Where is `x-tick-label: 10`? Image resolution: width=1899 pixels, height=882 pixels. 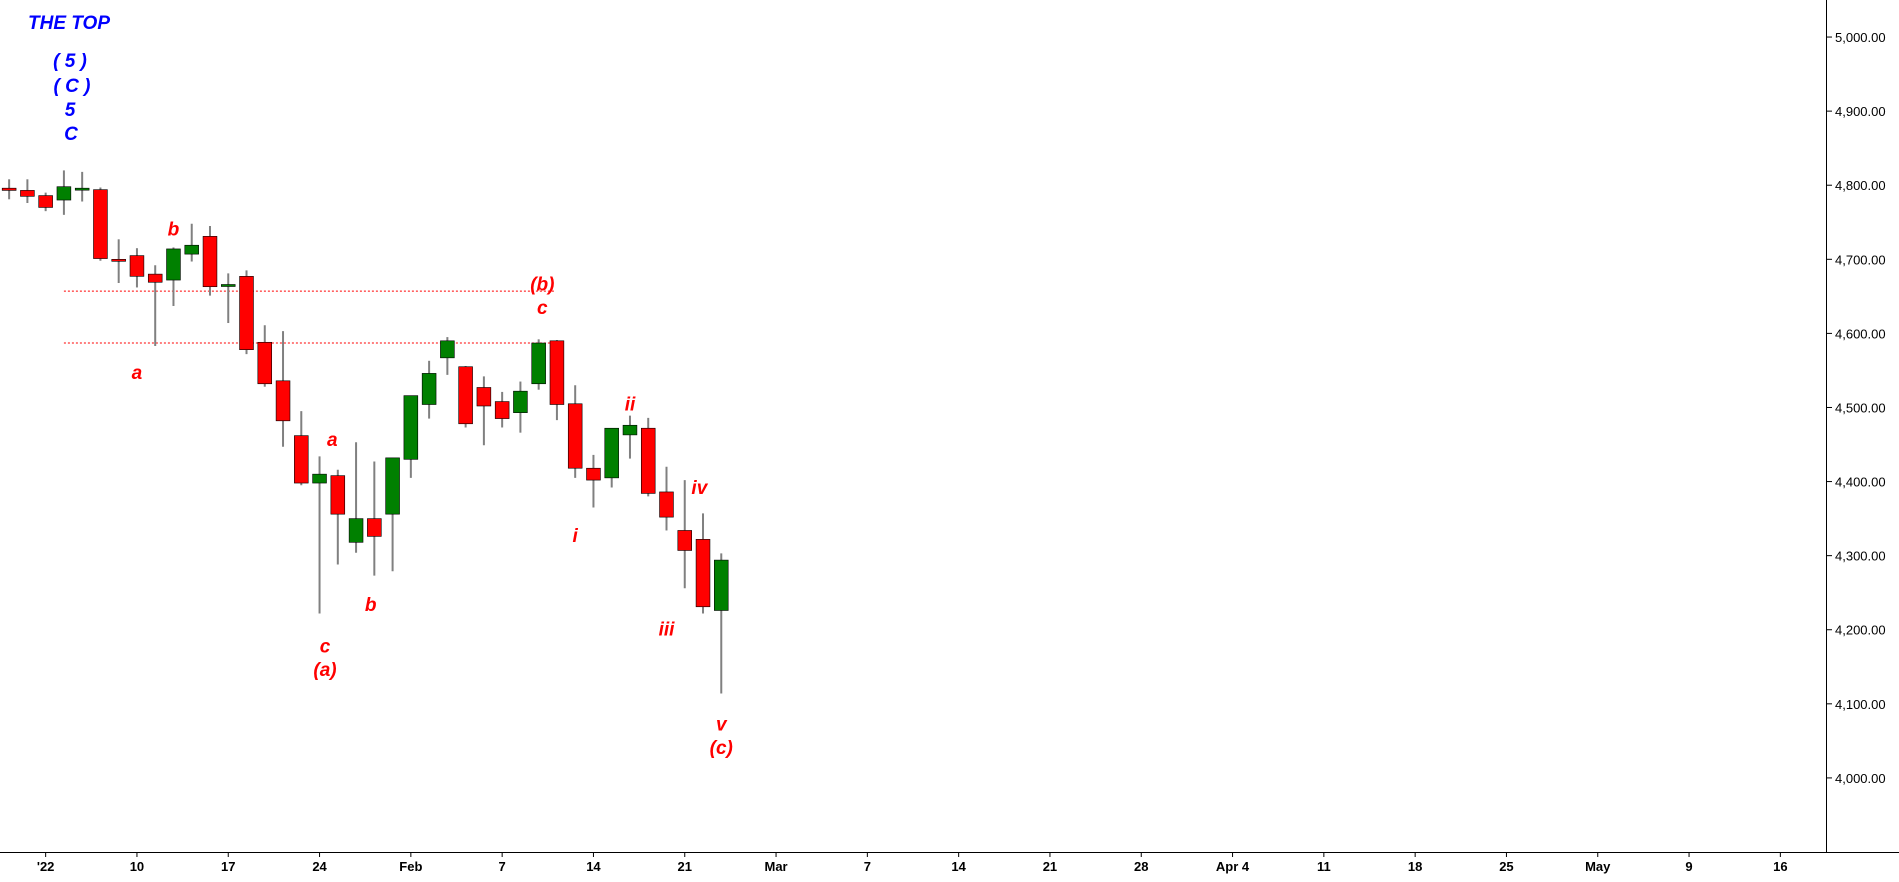
x-tick-label: 10 is located at coordinates (137, 866).